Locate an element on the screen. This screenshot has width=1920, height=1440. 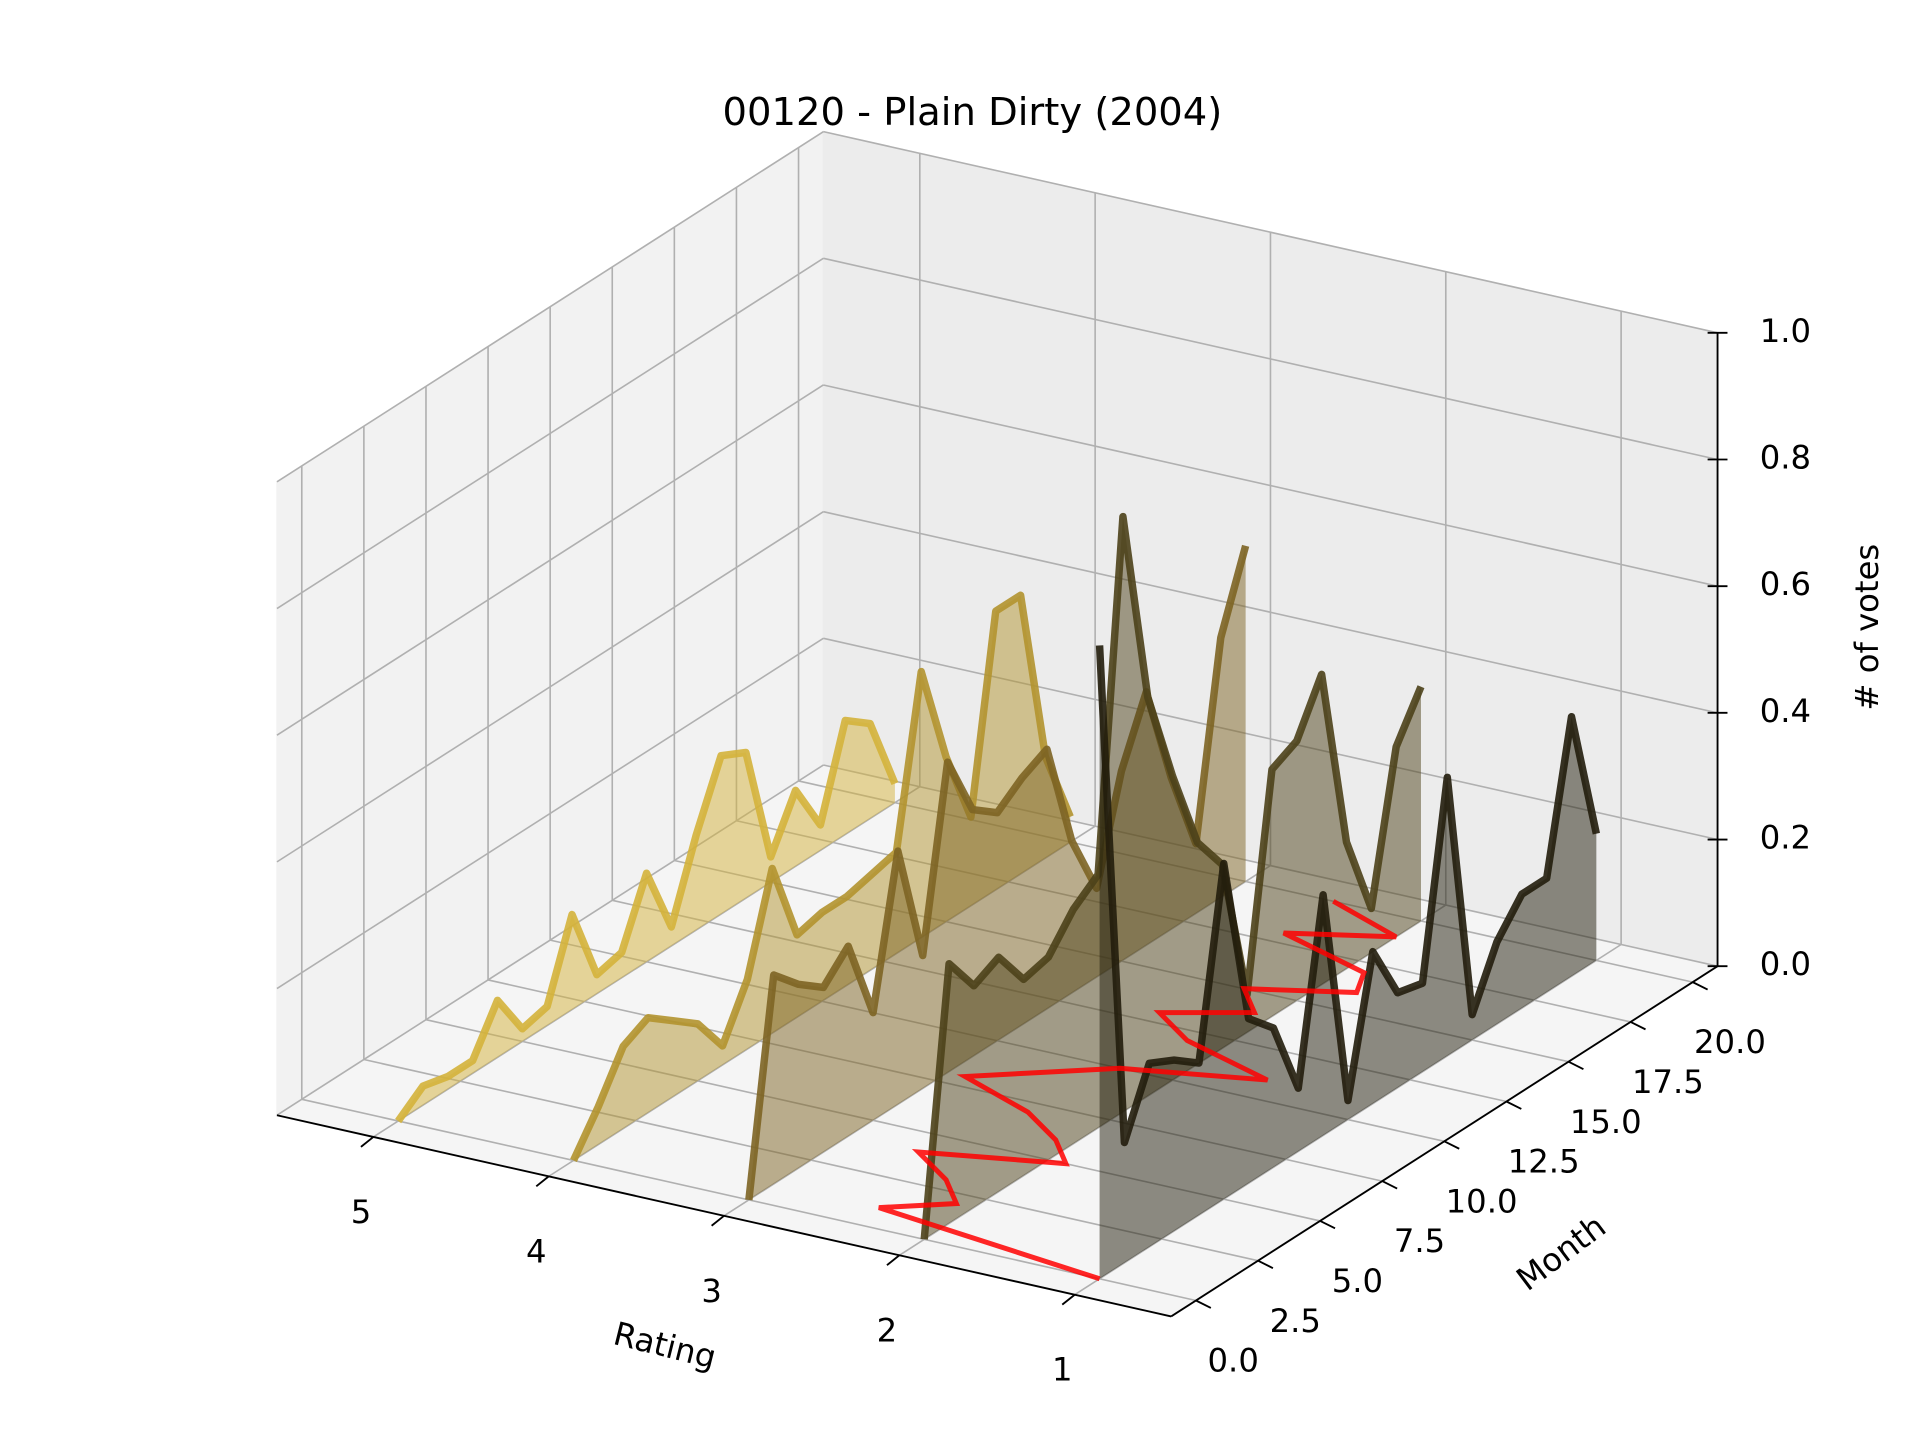
x-axis-line is located at coordinates (724, 1216).